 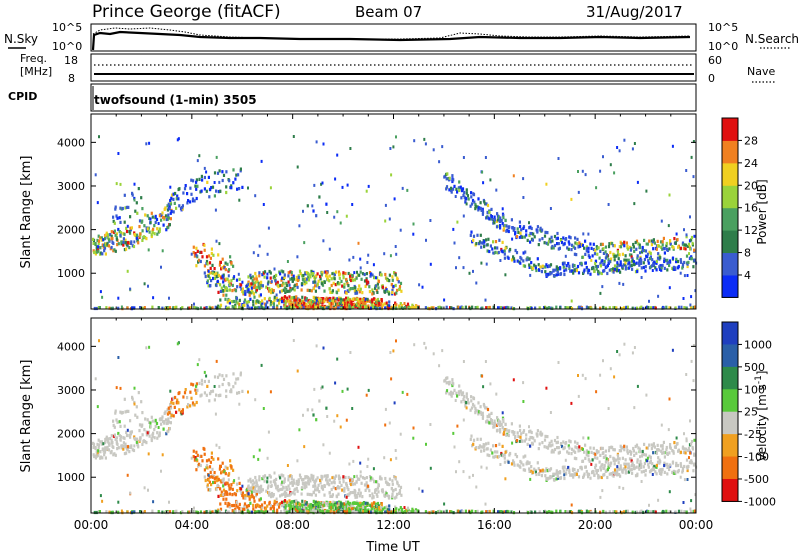 What do you see at coordinates (751, 163) in the screenshot?
I see `power-colorbar-tick-label: 24` at bounding box center [751, 163].